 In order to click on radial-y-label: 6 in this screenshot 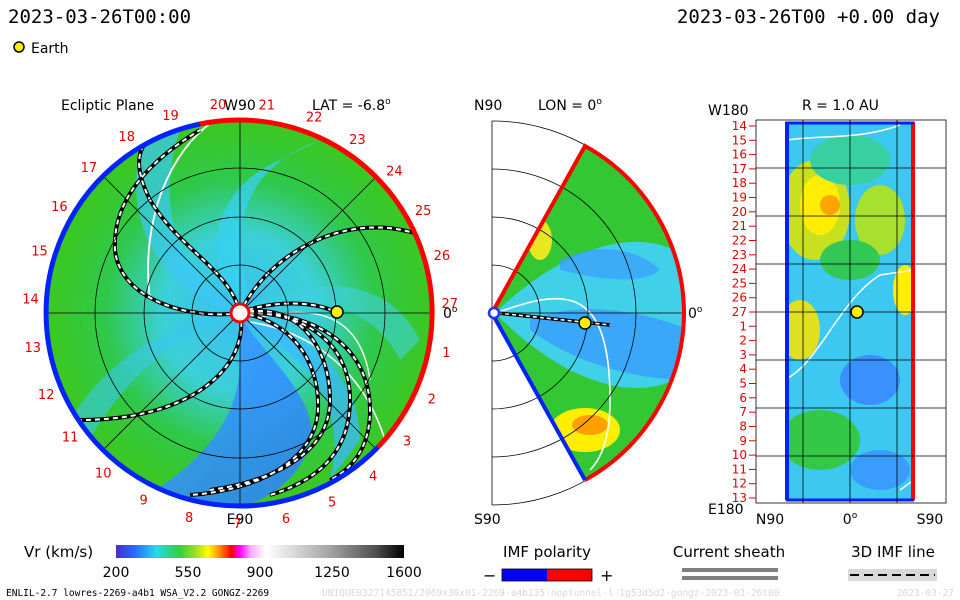, I will do `click(743, 398)`.